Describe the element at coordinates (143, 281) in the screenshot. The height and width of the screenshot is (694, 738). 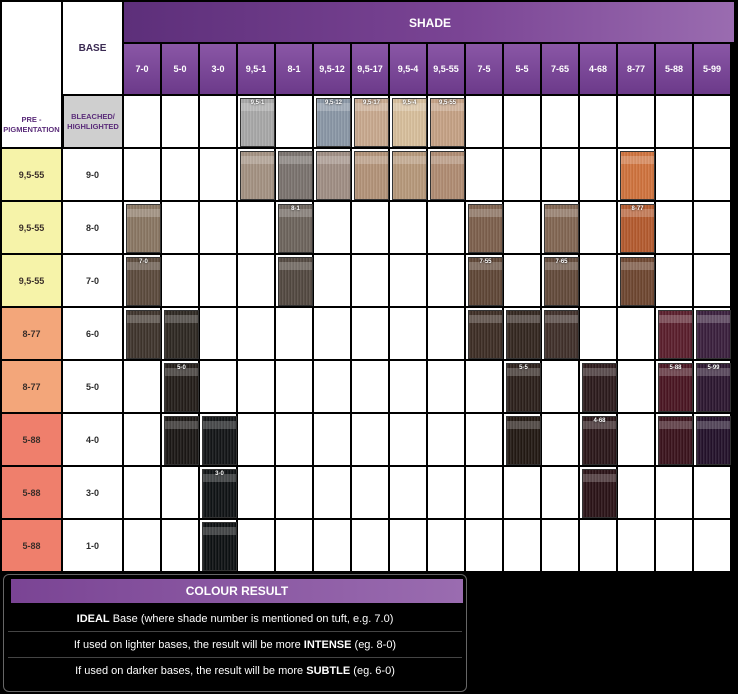
I see `hair-swatch-tuft: 7-0` at that location.